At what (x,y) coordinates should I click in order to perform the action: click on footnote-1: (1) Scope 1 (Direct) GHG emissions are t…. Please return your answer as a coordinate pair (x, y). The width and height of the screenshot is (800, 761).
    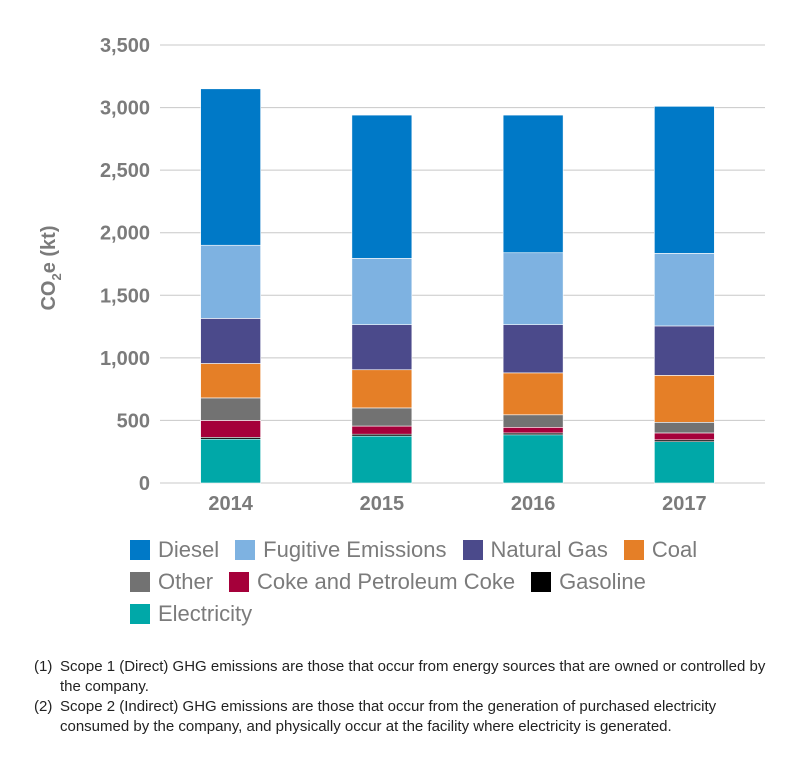
    Looking at the image, I should click on (404, 677).